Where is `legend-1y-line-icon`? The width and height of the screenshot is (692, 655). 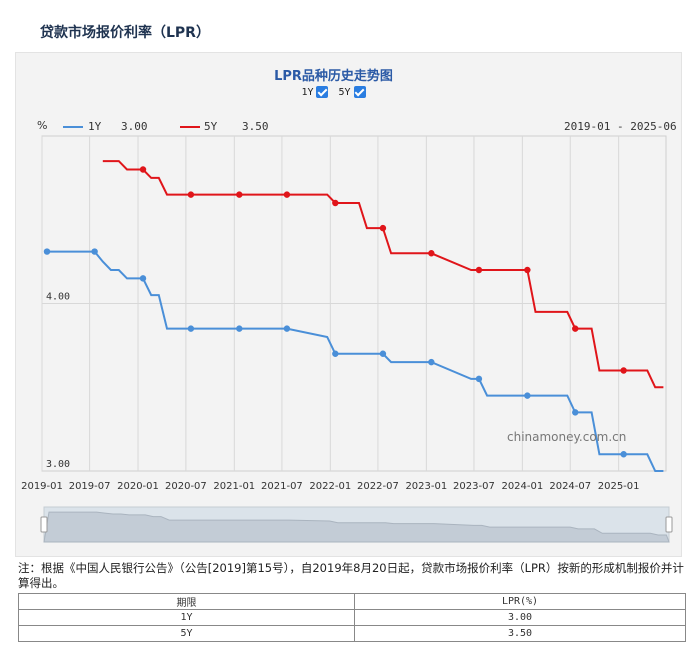
legend-1y-line-icon is located at coordinates (73, 127).